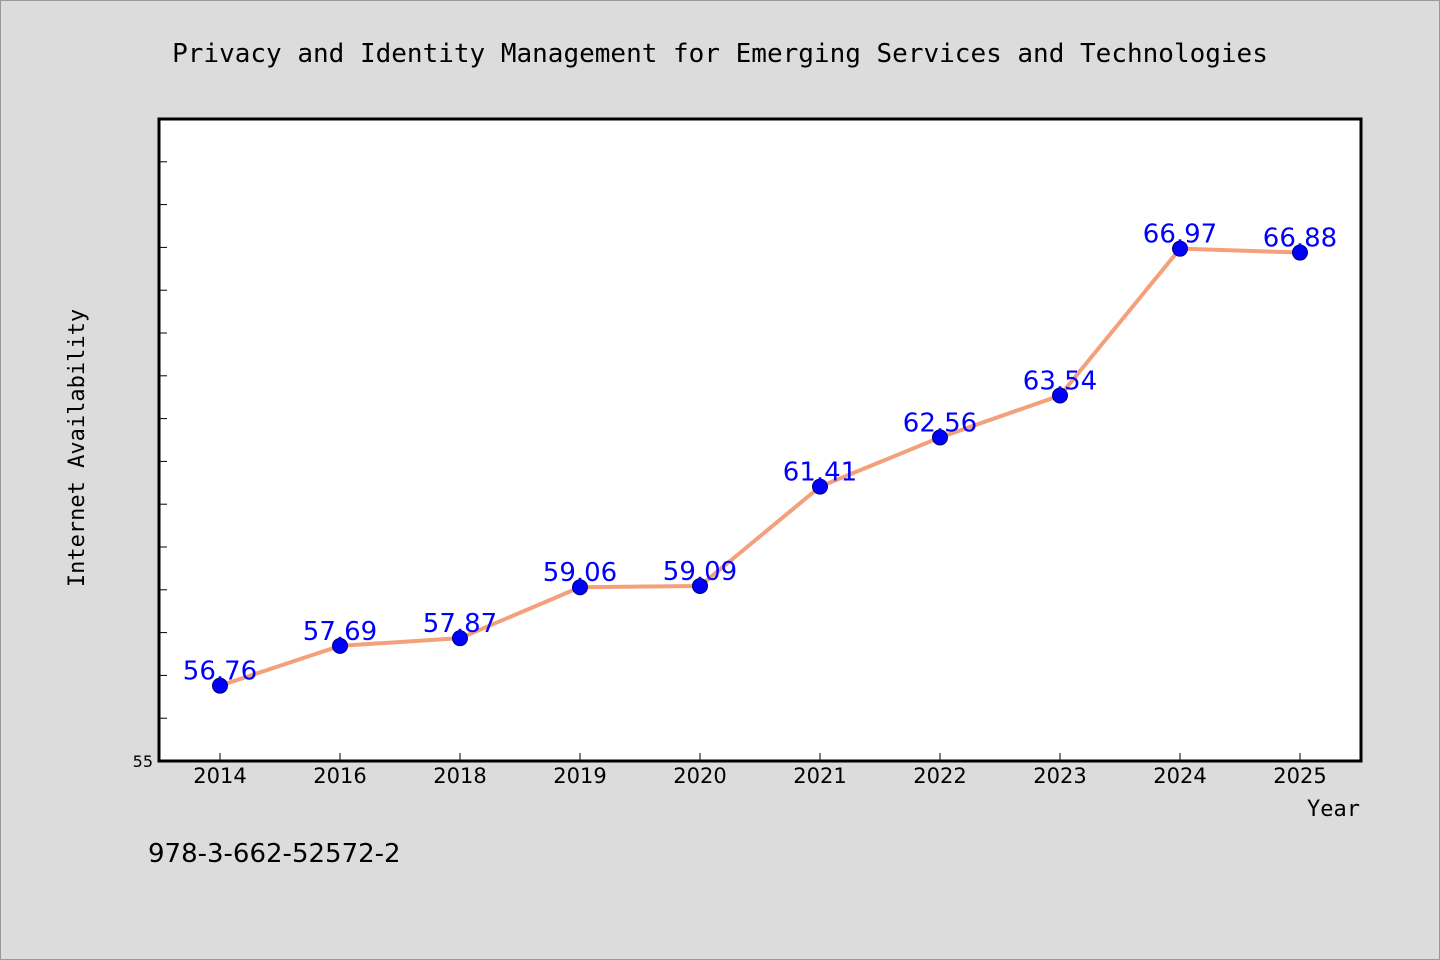  Describe the element at coordinates (77, 448) in the screenshot. I see `y-axis-label: Internet Availability` at that location.